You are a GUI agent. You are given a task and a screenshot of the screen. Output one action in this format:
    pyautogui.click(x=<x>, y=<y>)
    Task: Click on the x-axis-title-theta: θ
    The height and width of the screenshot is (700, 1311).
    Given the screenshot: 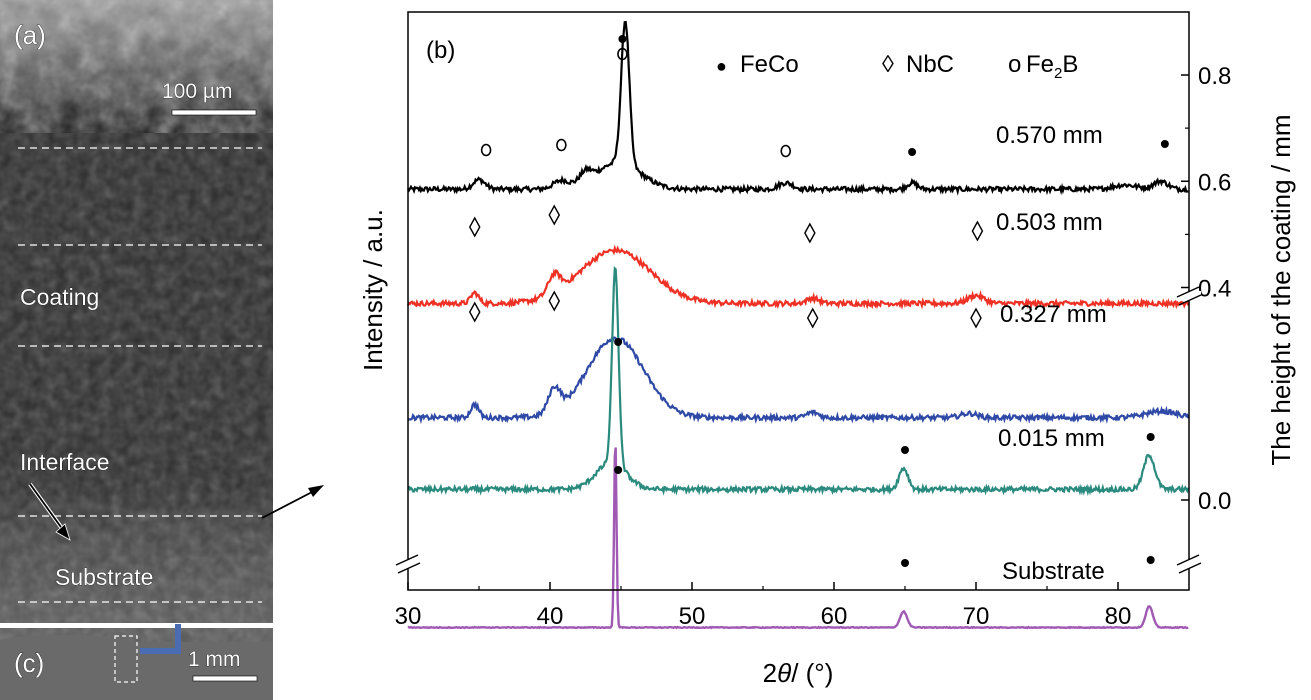 What is the action you would take?
    pyautogui.click(x=784, y=673)
    